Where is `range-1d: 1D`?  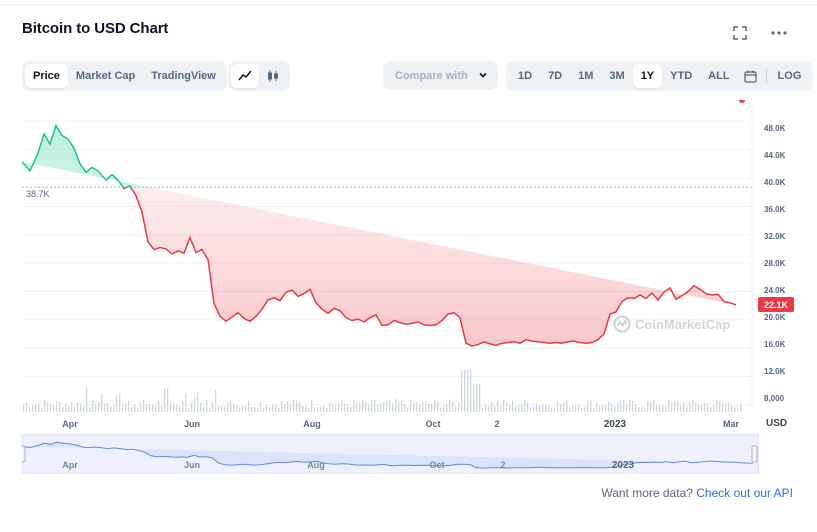 range-1d: 1D is located at coordinates (525, 76).